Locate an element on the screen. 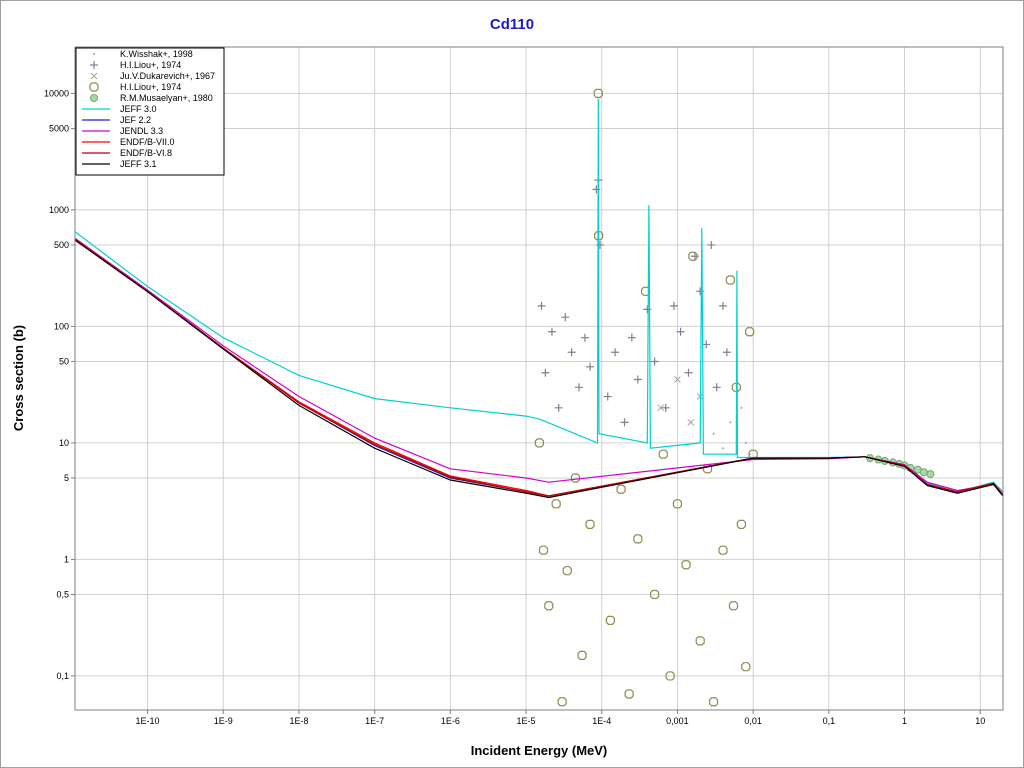  x-tick-label: 1E-9 is located at coordinates (223, 721).